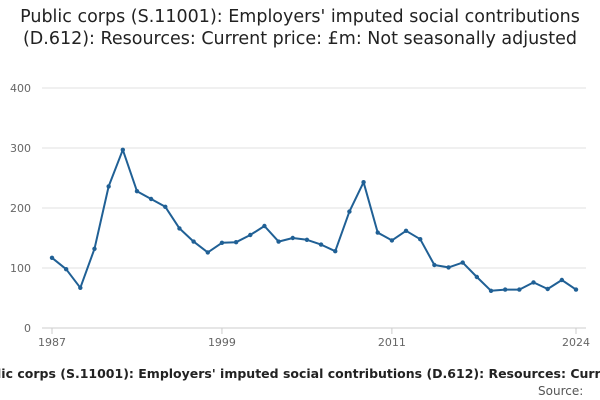  Describe the element at coordinates (20, 148) in the screenshot. I see `y-tick-label: 300` at that location.